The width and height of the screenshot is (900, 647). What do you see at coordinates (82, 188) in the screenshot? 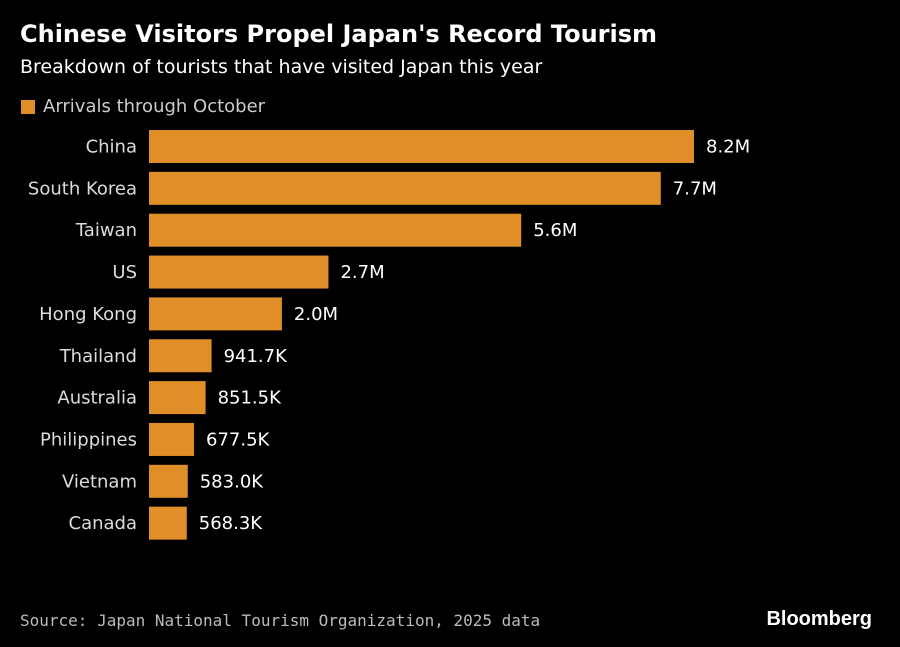
I see `category-label: South Korea` at bounding box center [82, 188].